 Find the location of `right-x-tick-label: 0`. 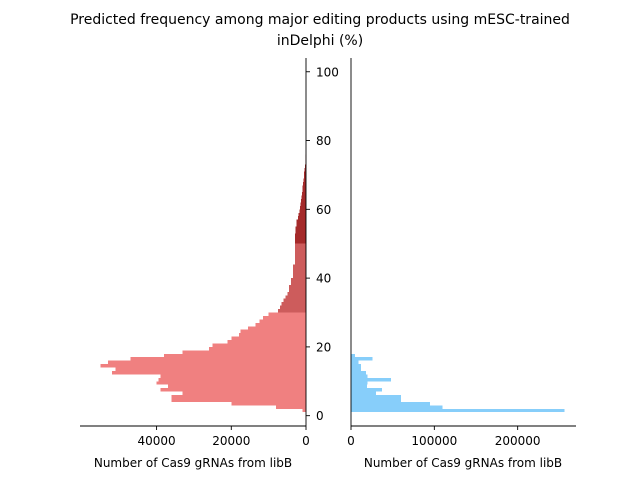

right-x-tick-label: 0 is located at coordinates (351, 441).